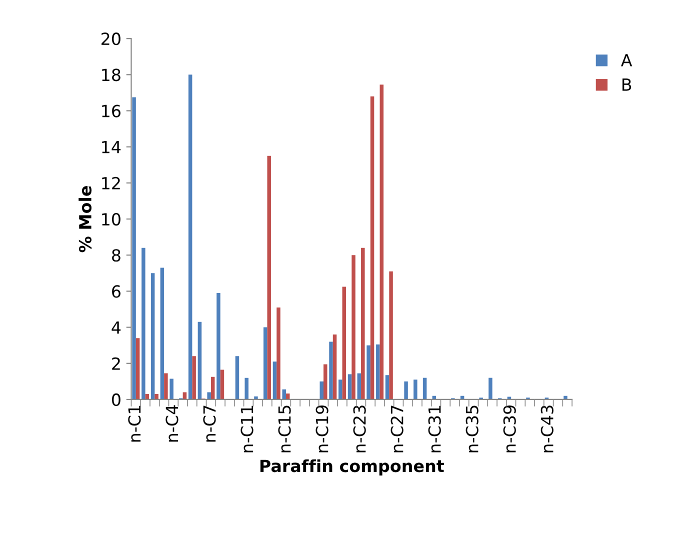 Image resolution: width=673 pixels, height=551 pixels. What do you see at coordinates (547, 429) in the screenshot?
I see `x-tick-label: n-C43` at bounding box center [547, 429].